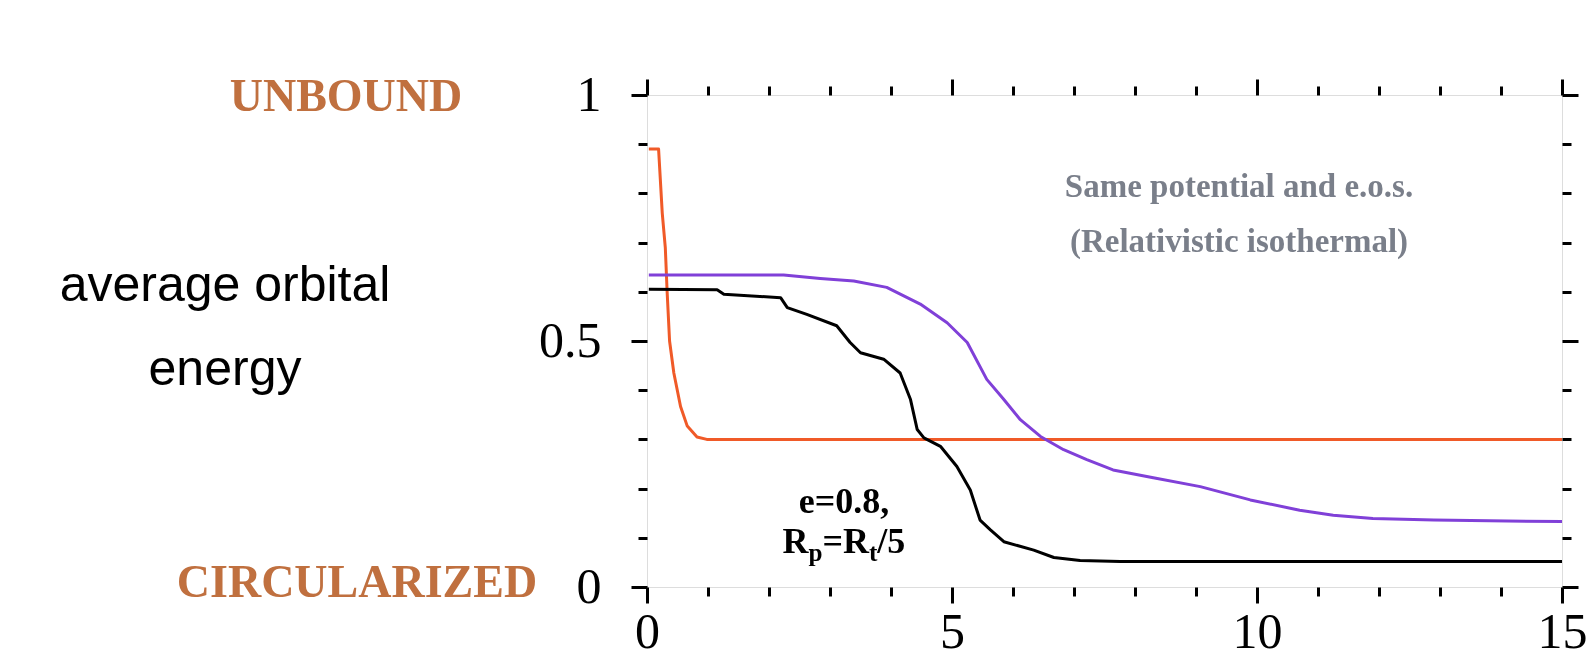 This screenshot has height=663, width=1590. Describe the element at coordinates (225, 326) in the screenshot. I see `y-axis-title: average orbital energy` at that location.